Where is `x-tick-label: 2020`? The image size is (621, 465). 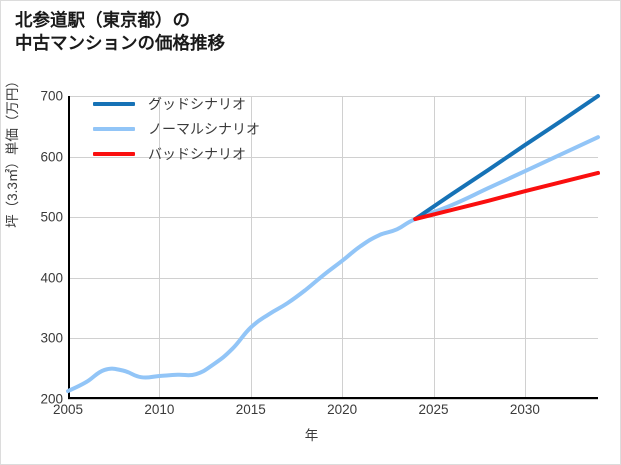 x-tick-label: 2020 is located at coordinates (342, 409).